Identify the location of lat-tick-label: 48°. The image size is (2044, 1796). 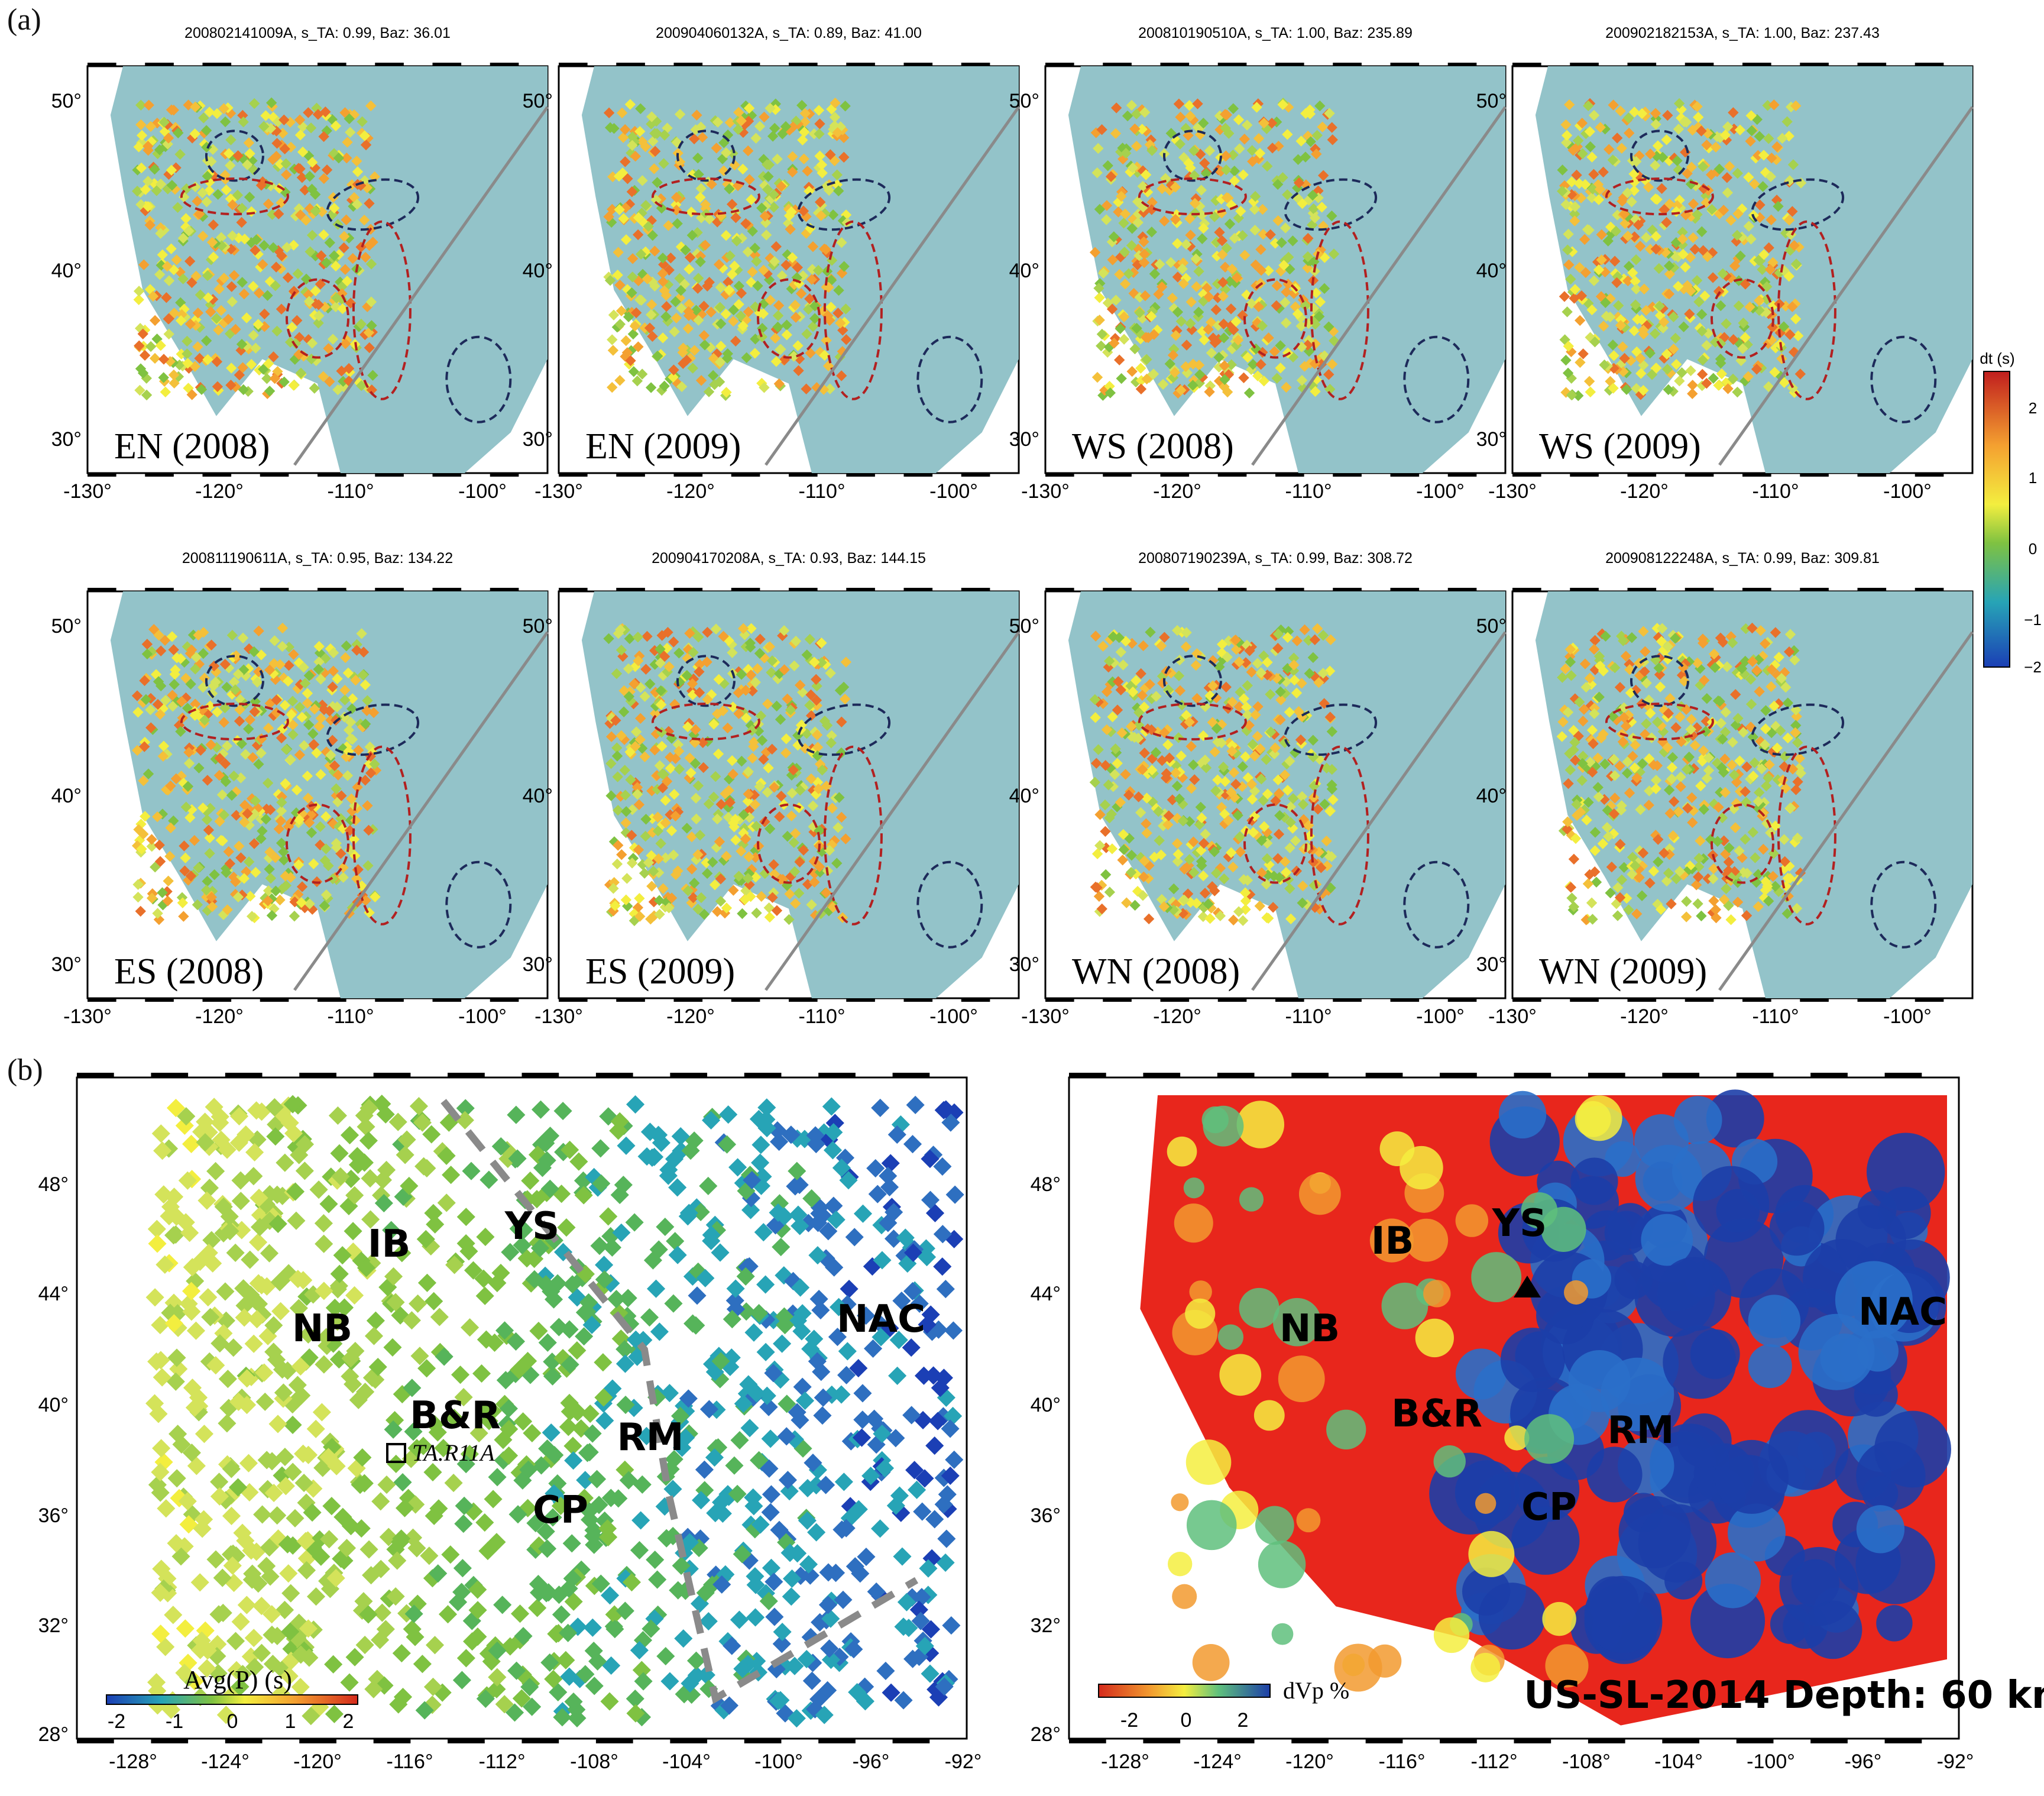
(53, 1184).